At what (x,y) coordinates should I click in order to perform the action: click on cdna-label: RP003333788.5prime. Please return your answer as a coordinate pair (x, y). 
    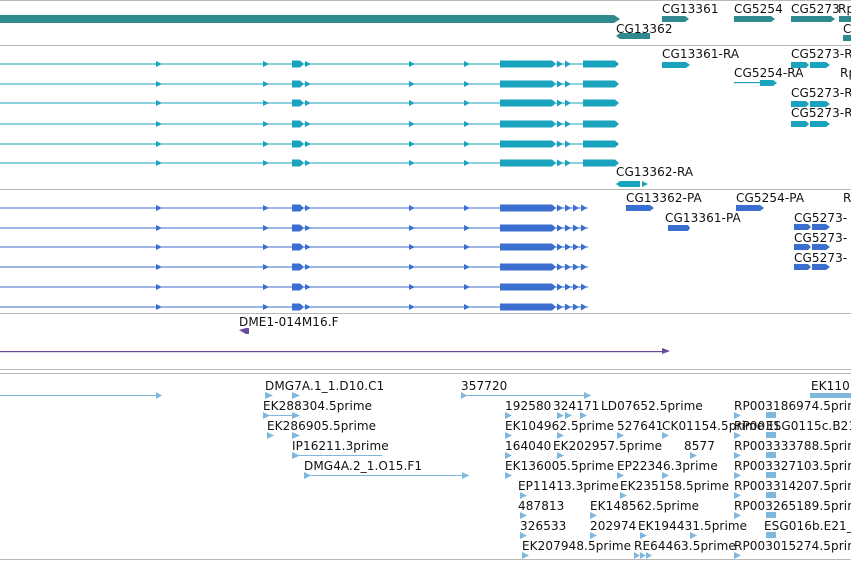
    Looking at the image, I should click on (792, 446).